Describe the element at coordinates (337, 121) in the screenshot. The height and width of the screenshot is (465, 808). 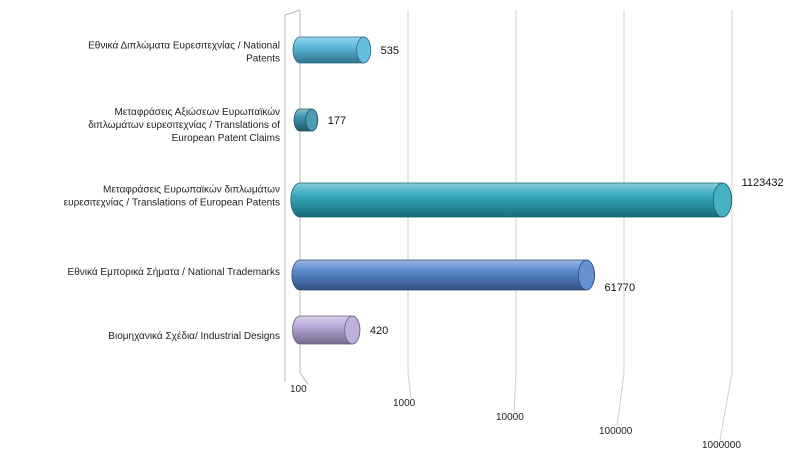
I see `value-label: 177` at that location.